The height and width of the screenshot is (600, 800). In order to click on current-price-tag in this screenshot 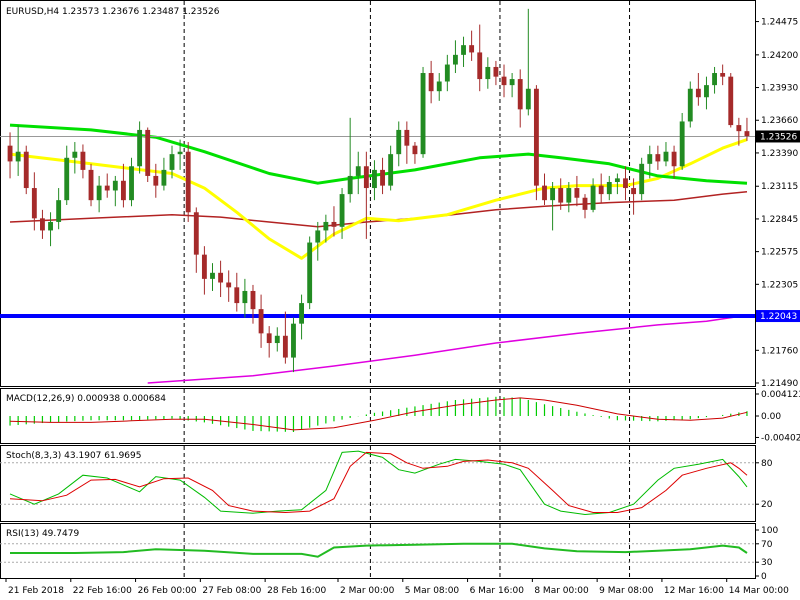, I will do `click(778, 136)`.